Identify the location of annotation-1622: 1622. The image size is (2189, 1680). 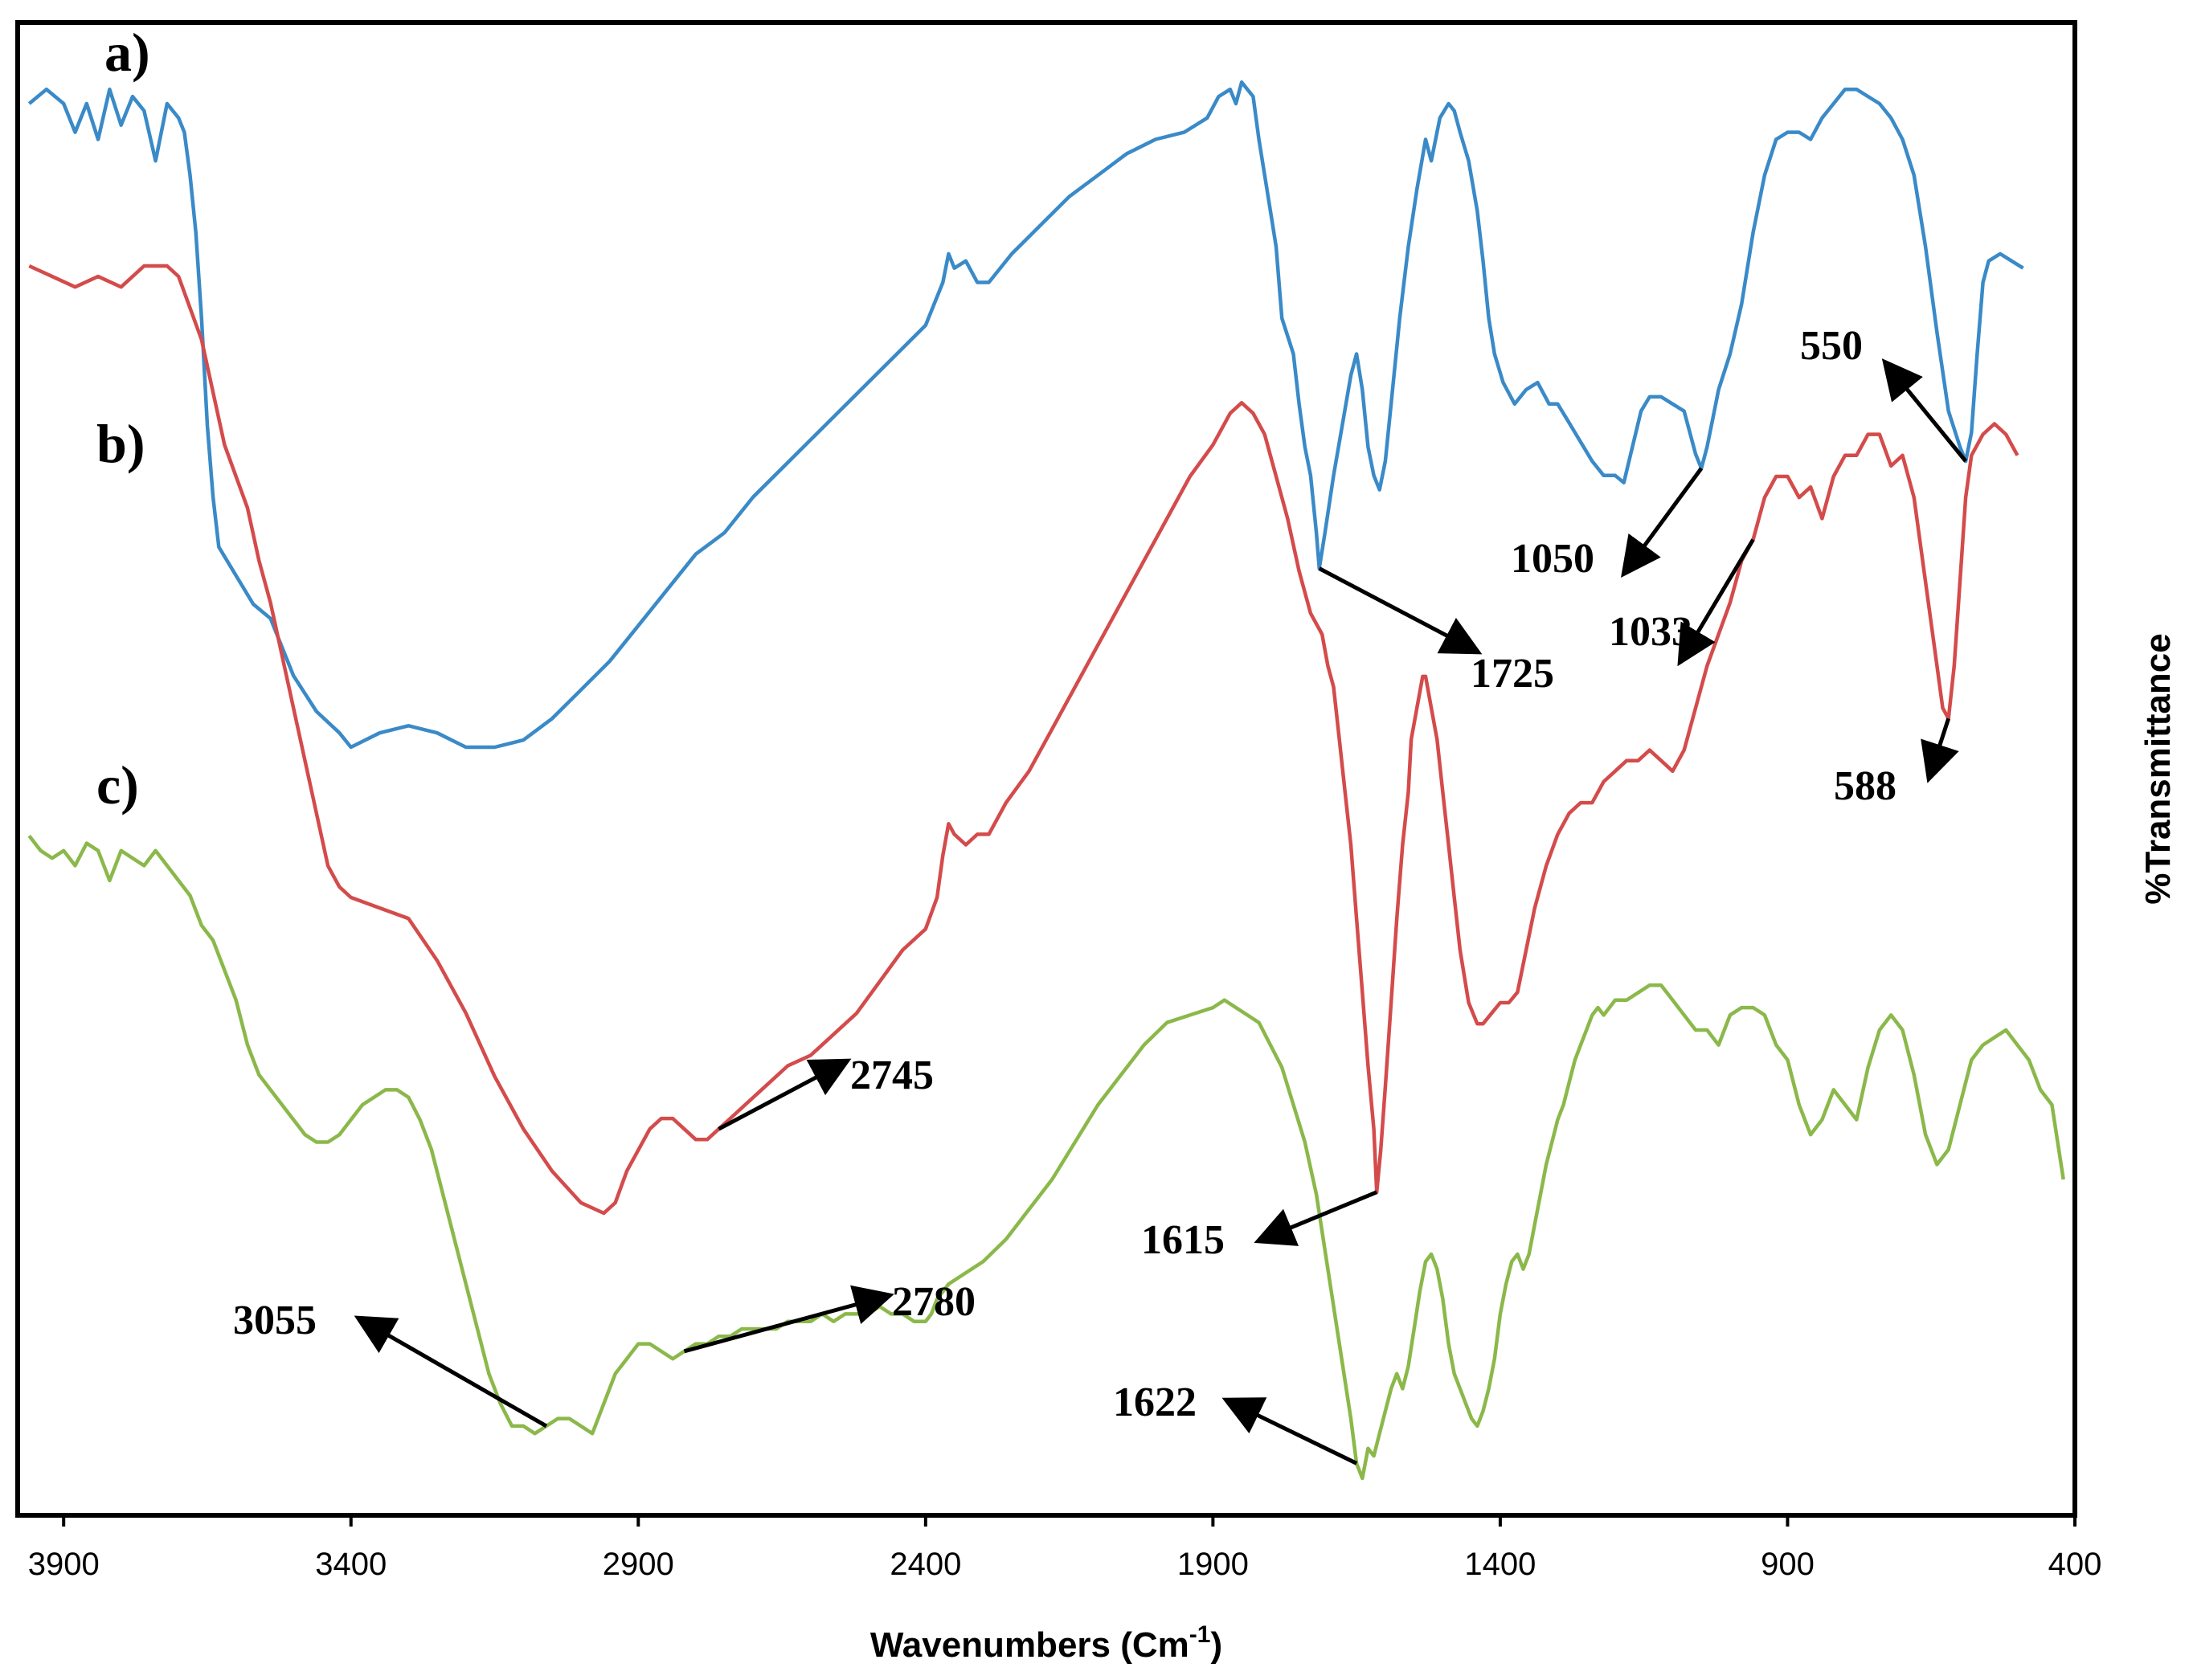
(1155, 1402).